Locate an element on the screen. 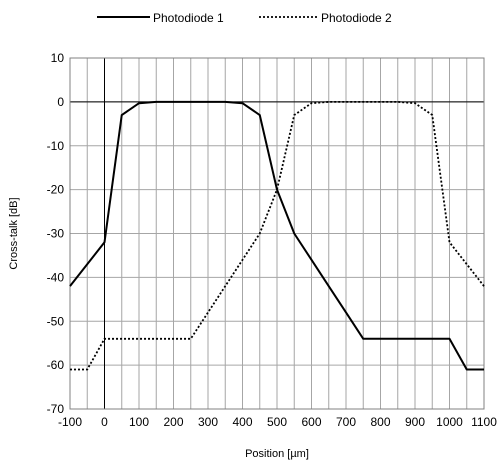 This screenshot has width=500, height=464. x-tick-label: 800 is located at coordinates (380, 422).